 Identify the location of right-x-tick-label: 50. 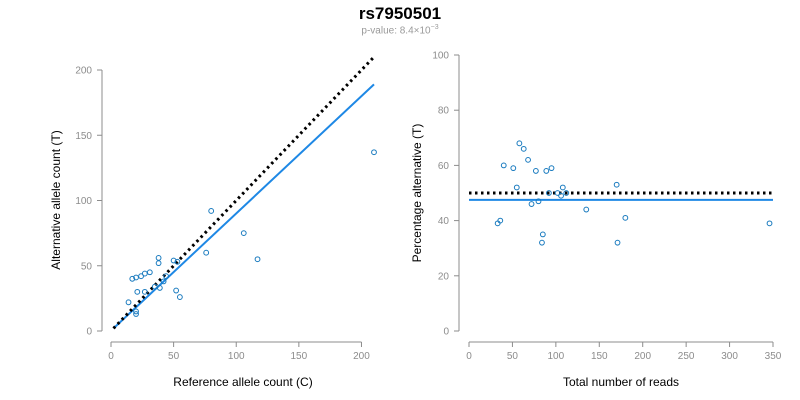
(513, 356).